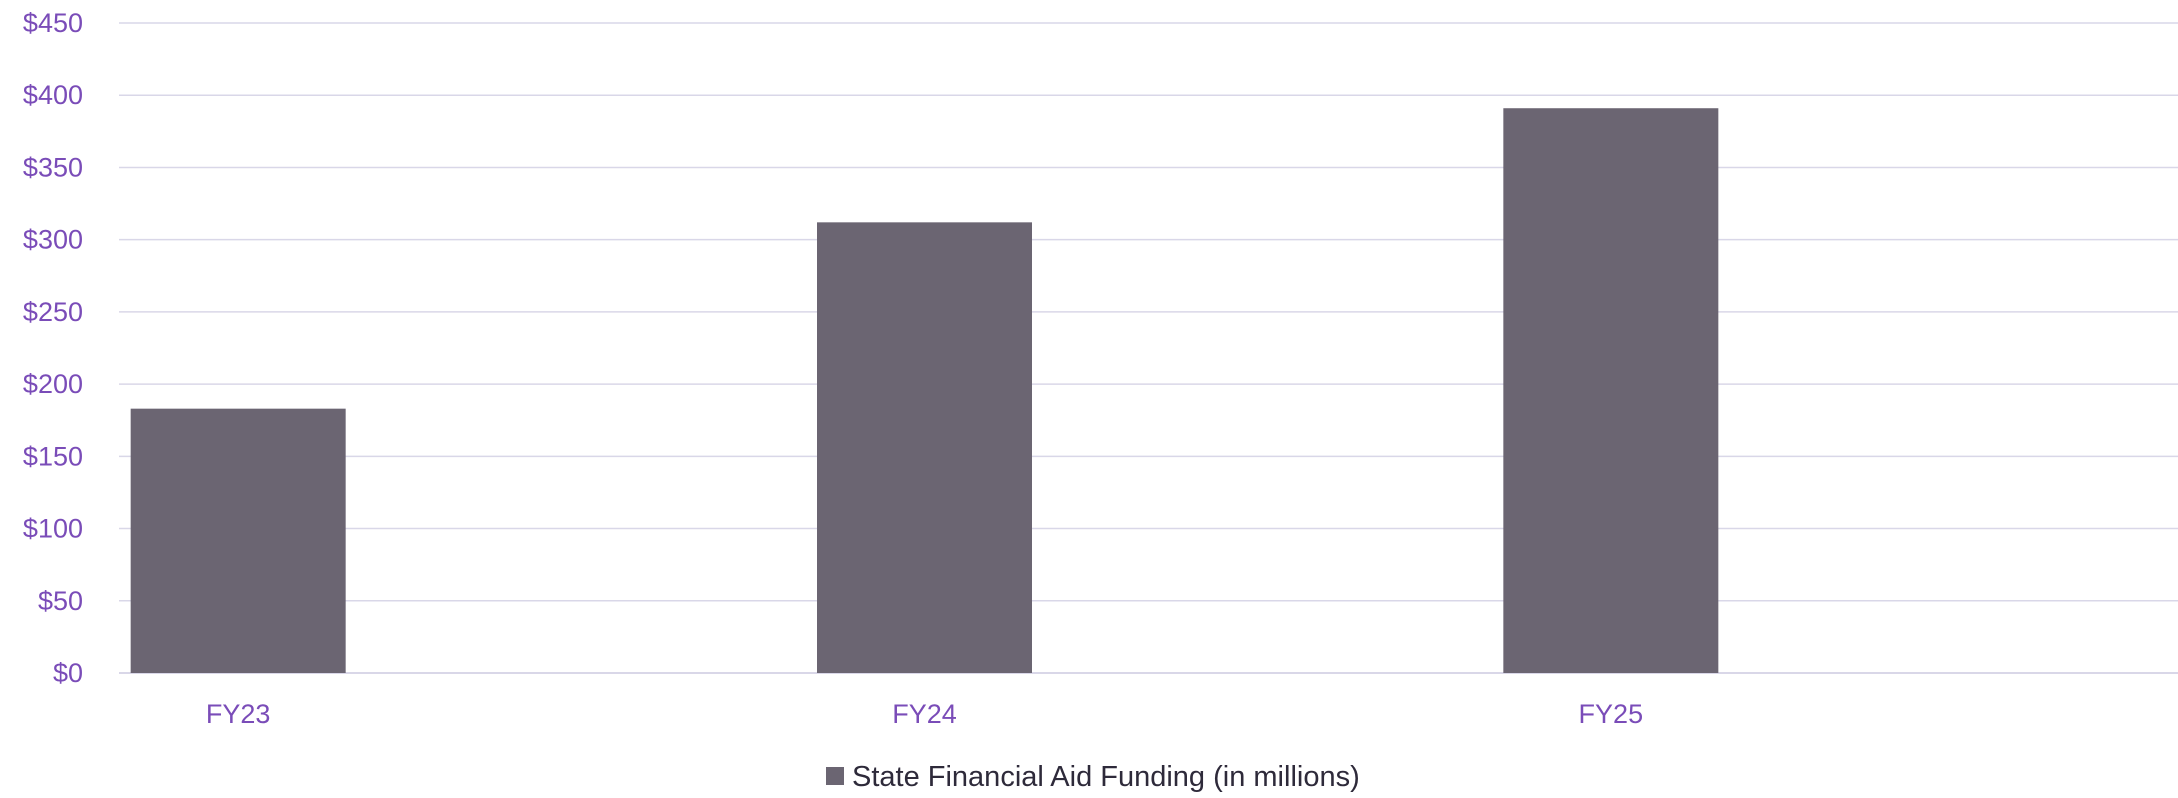 Image resolution: width=2178 pixels, height=798 pixels. Describe the element at coordinates (238, 714) in the screenshot. I see `x-category-label: FY23` at that location.